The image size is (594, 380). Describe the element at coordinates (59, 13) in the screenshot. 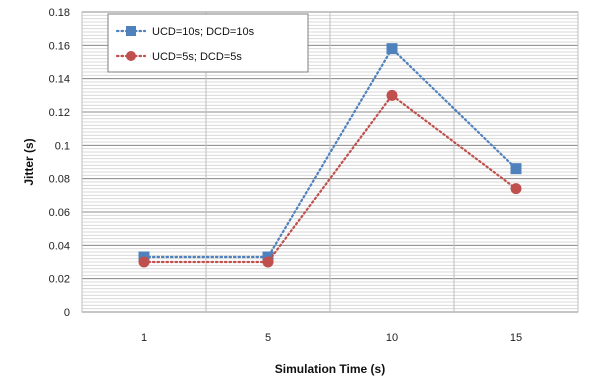

I see `y-tick-label: 0.18` at that location.